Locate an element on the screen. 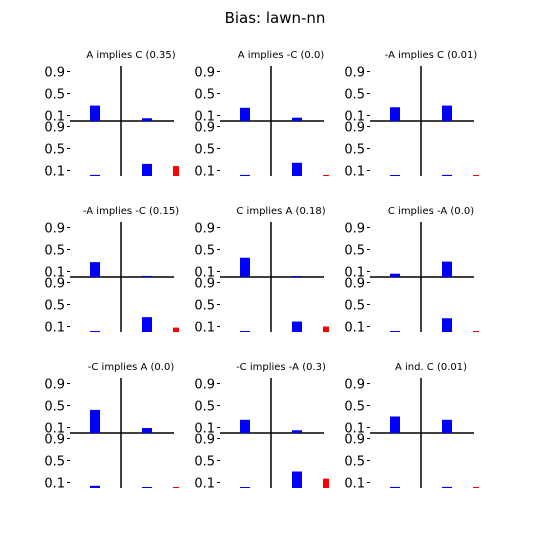  panel: C implies -A (0.0)0.90.50.10.90.50.1 is located at coordinates (411, 271).